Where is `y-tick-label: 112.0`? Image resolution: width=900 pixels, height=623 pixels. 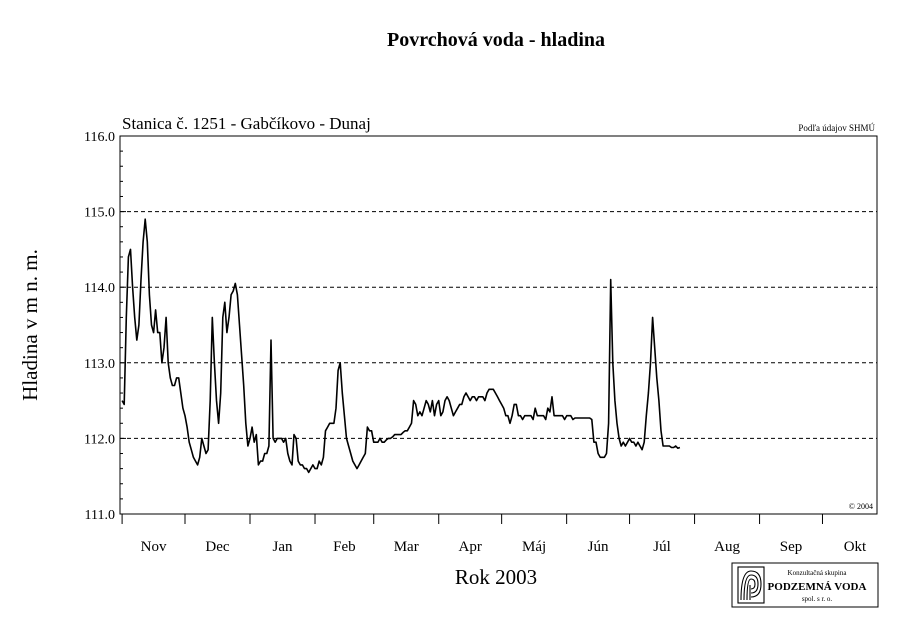 y-tick-label: 112.0 is located at coordinates (99, 439).